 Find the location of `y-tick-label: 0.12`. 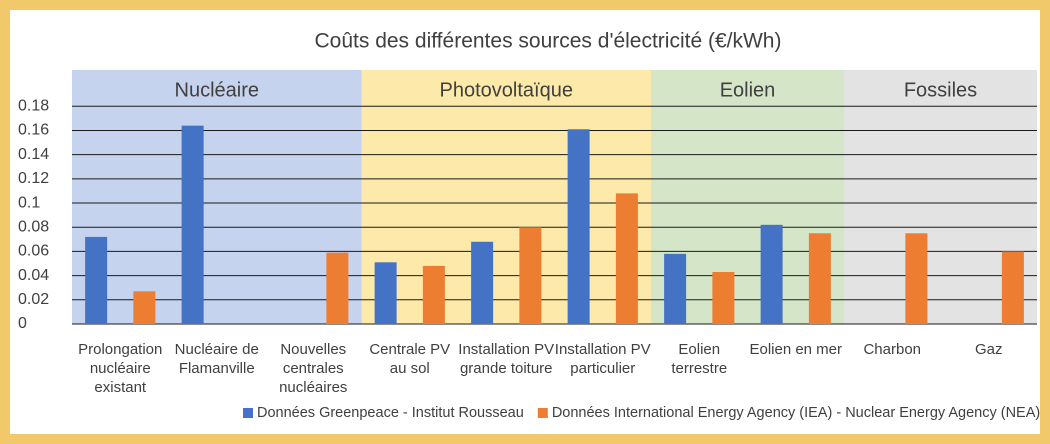

y-tick-label: 0.12 is located at coordinates (33, 178).